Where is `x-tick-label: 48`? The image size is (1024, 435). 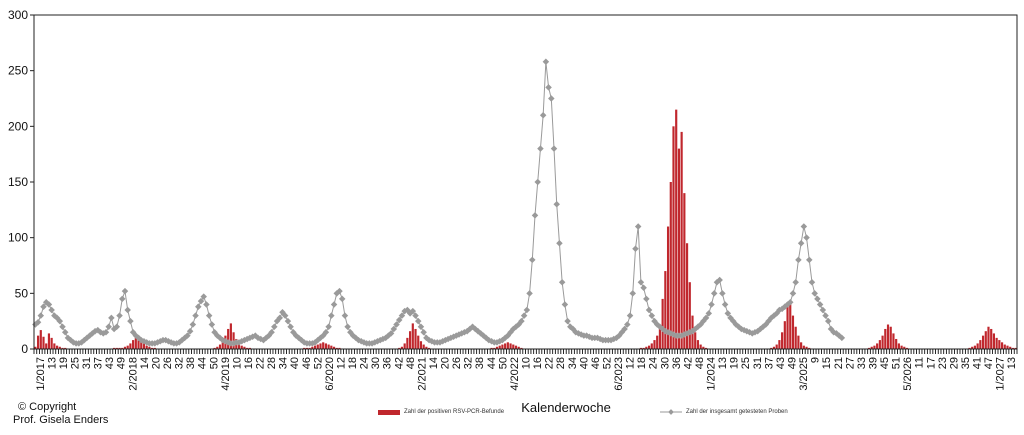
x-tick-label: 48 is located at coordinates (411, 363).